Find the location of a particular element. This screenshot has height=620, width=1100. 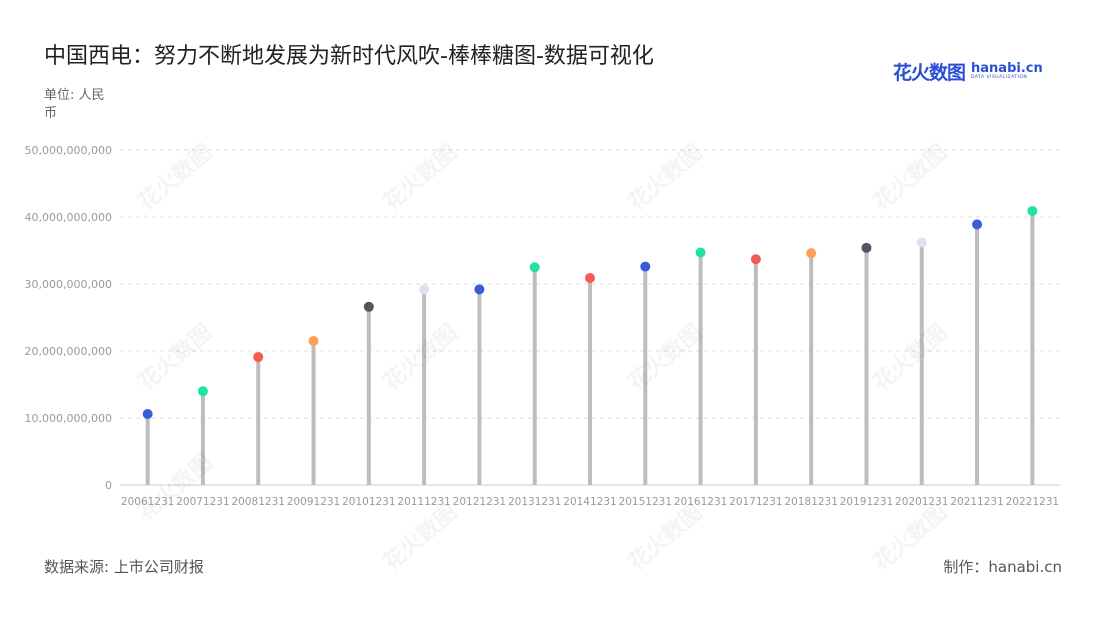

x-tick-label: 20181231 is located at coordinates (810, 502).